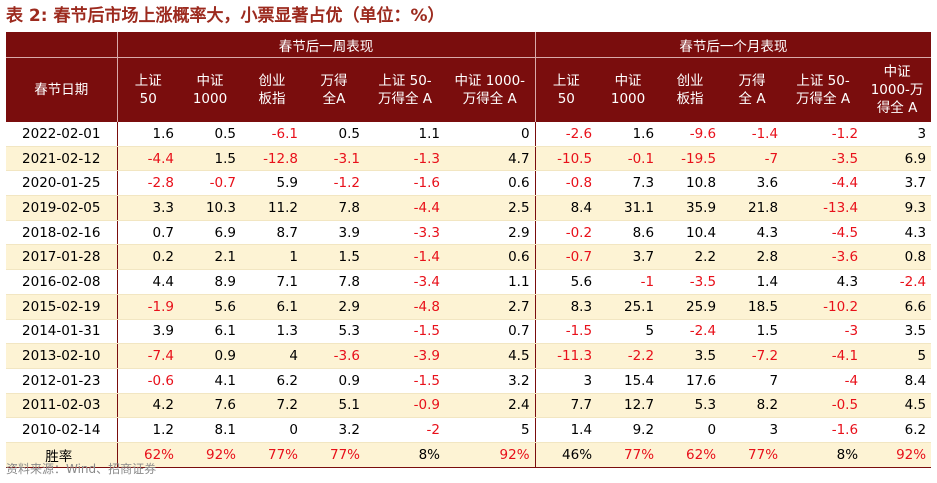  What do you see at coordinates (62, 307) in the screenshot?
I see `date-cell: 2015-02-19` at bounding box center [62, 307].